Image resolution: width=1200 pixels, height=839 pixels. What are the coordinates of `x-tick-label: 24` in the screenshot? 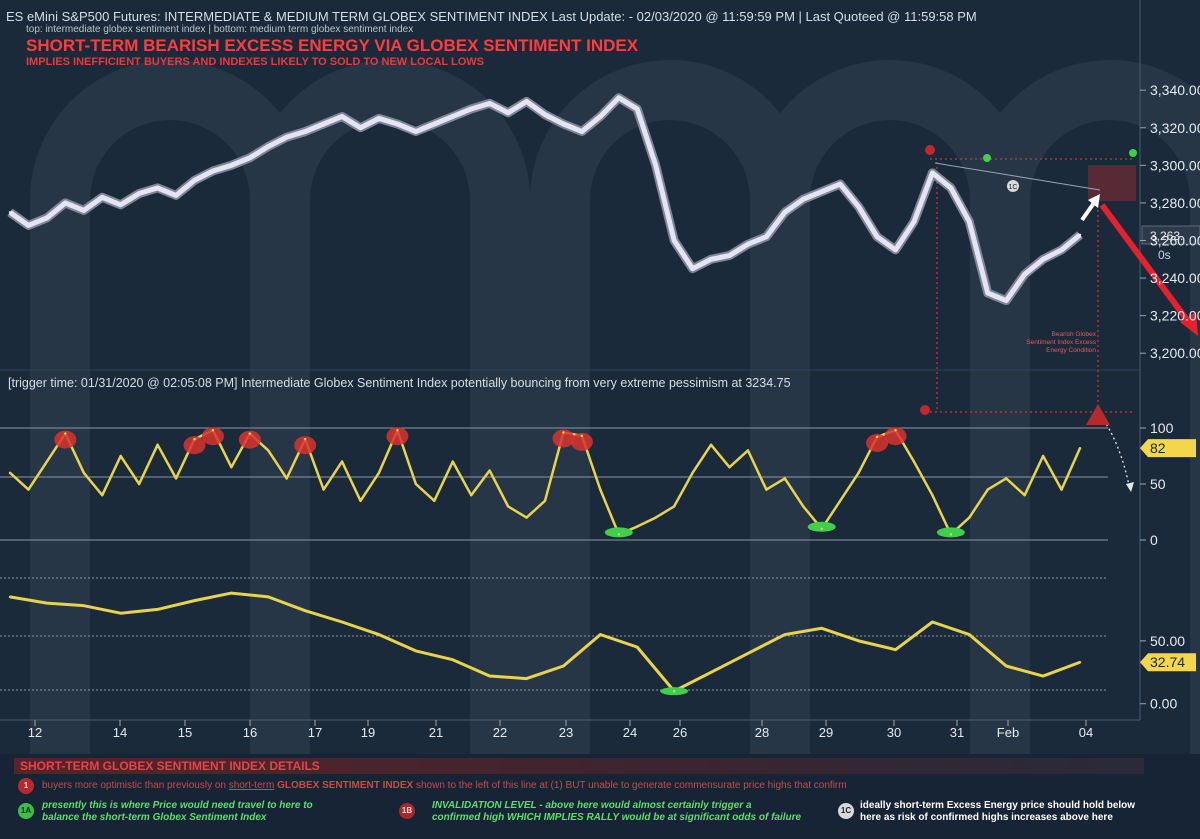 It's located at (630, 732).